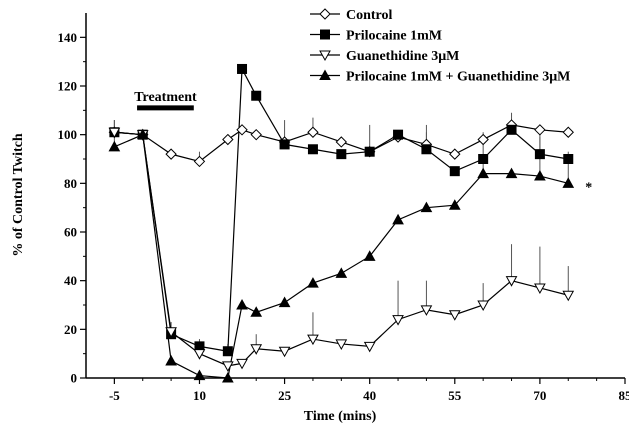  What do you see at coordinates (455, 395) in the screenshot?
I see `x-tick-label: 55` at bounding box center [455, 395].